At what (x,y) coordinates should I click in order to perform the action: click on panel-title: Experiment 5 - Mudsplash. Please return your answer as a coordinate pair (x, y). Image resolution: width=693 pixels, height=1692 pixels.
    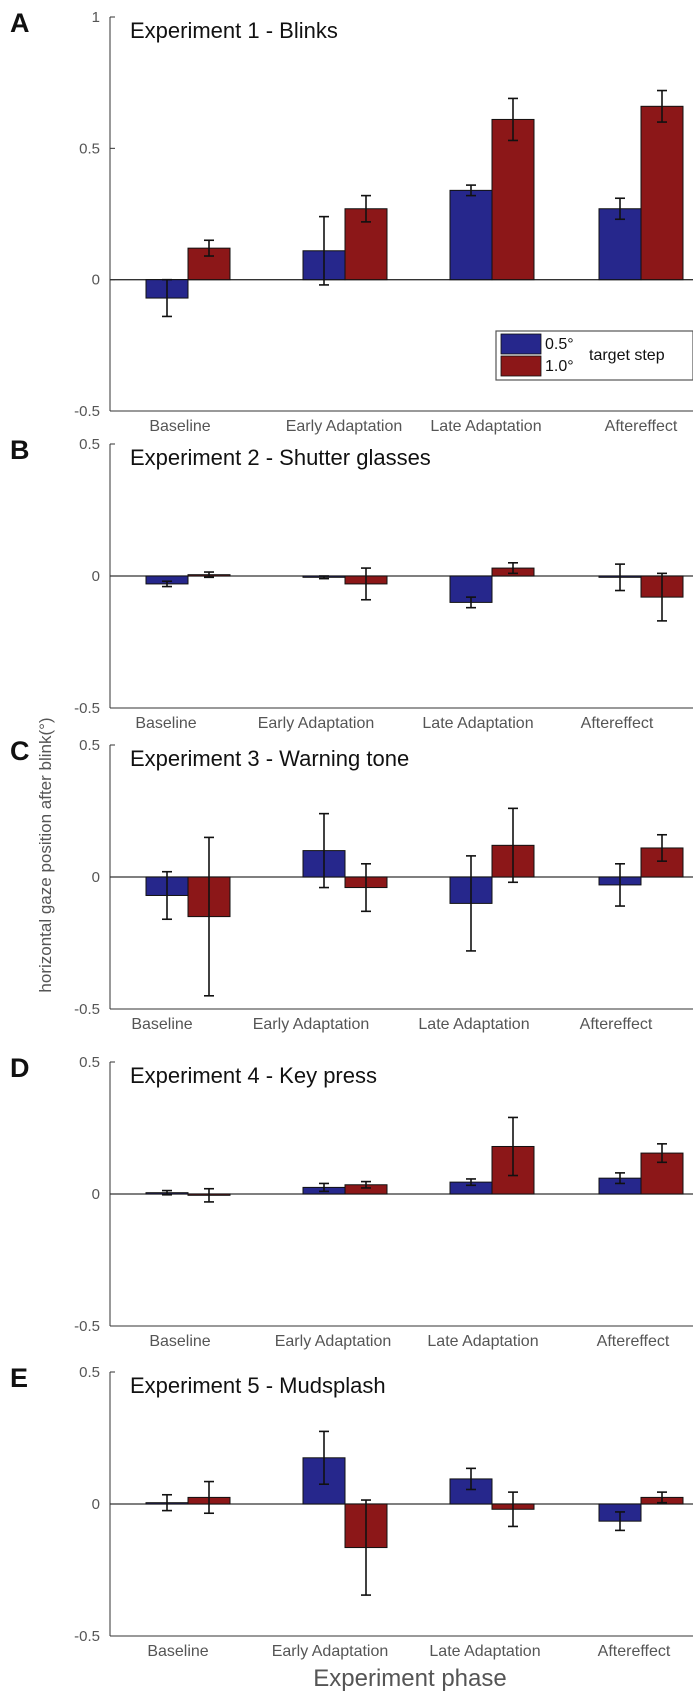
    Looking at the image, I should click on (258, 1385).